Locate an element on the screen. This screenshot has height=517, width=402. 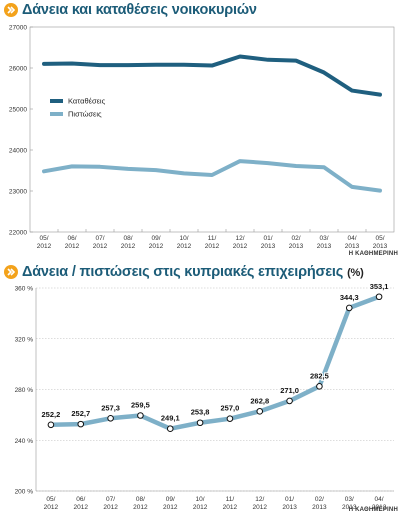
y-tick-label: 320 % is located at coordinates (24, 339).